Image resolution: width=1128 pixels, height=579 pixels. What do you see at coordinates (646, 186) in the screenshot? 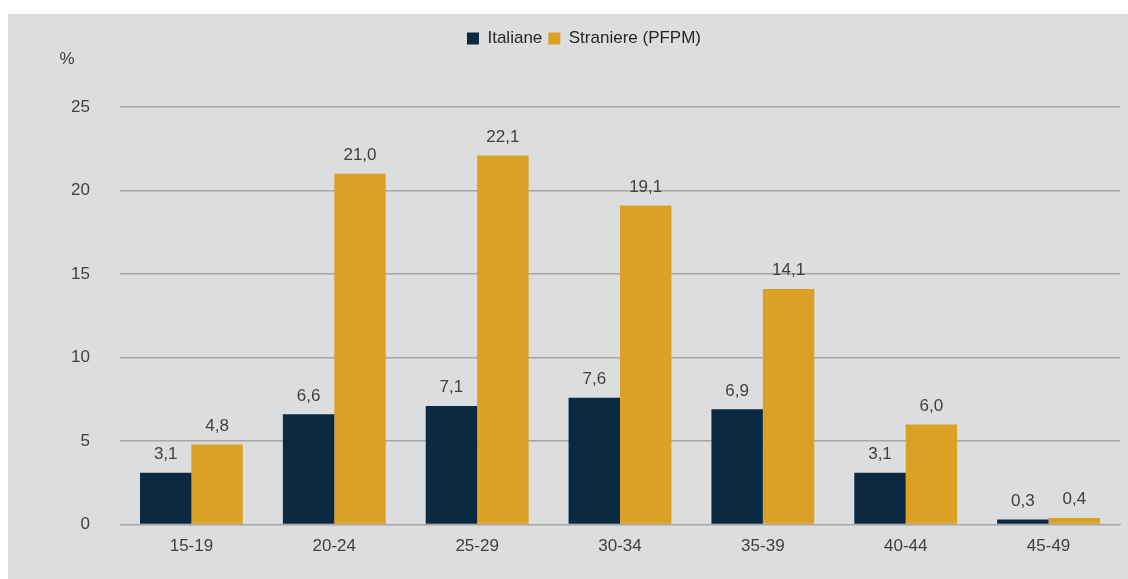
I see `data-label: 19,1` at bounding box center [646, 186].